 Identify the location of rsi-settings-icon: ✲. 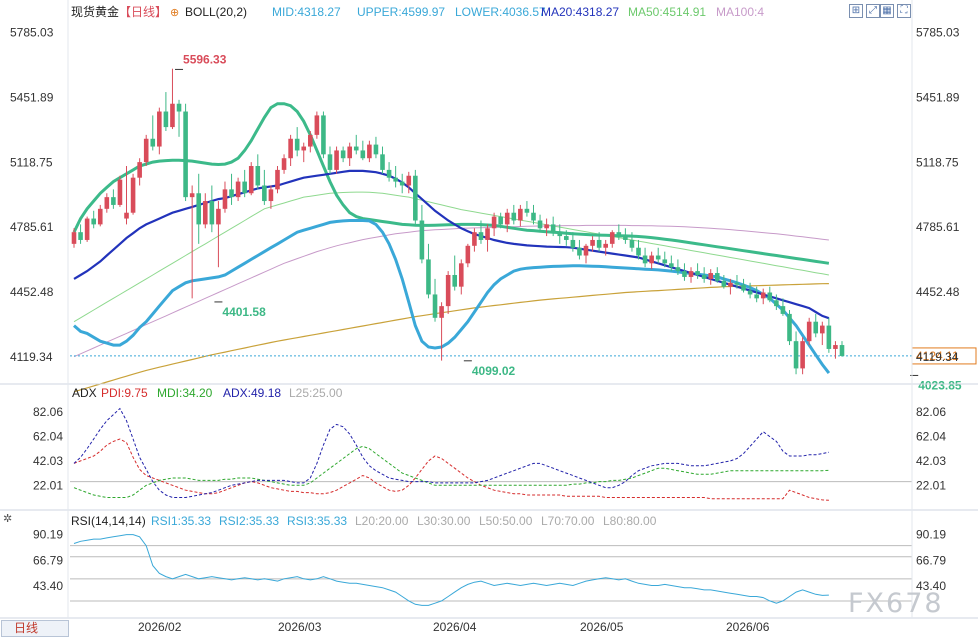
(8, 519).